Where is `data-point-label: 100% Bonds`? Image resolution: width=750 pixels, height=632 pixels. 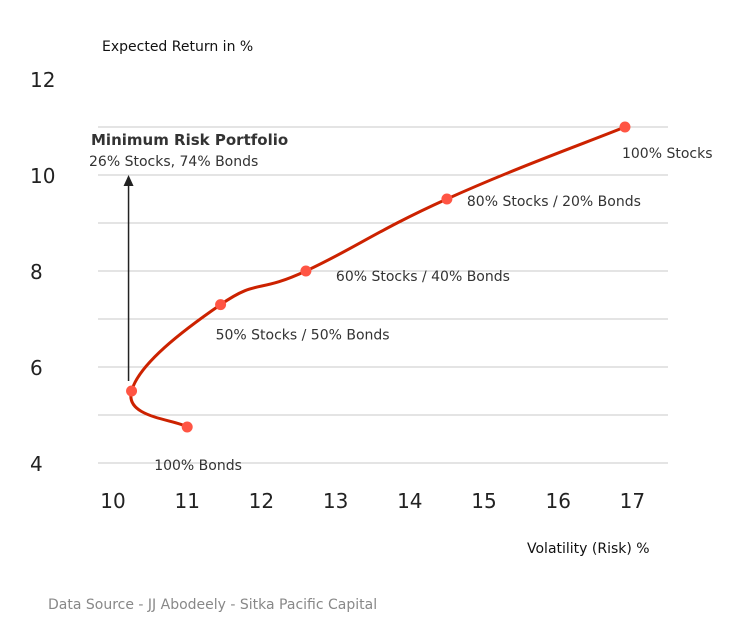
data-point-label: 100% Bonds is located at coordinates (198, 466).